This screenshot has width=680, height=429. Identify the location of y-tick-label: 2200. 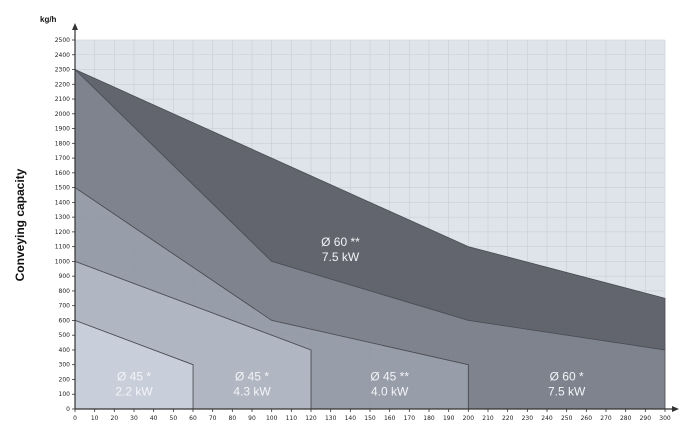
(62, 84).